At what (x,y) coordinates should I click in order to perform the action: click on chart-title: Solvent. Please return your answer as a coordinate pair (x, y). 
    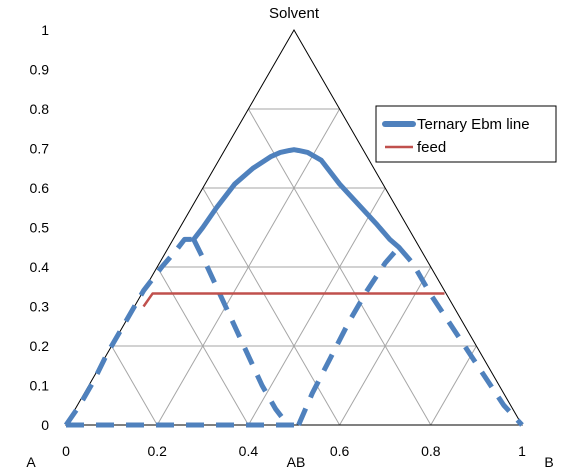
    Looking at the image, I should click on (294, 13).